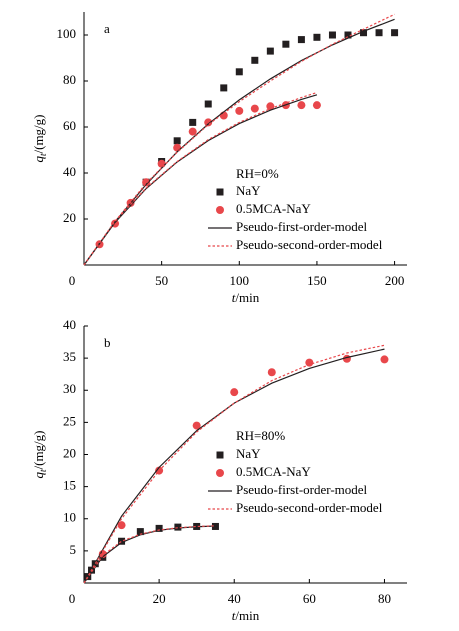  What do you see at coordinates (234, 598) in the screenshot?
I see `x-tick-label: 40` at bounding box center [234, 598].